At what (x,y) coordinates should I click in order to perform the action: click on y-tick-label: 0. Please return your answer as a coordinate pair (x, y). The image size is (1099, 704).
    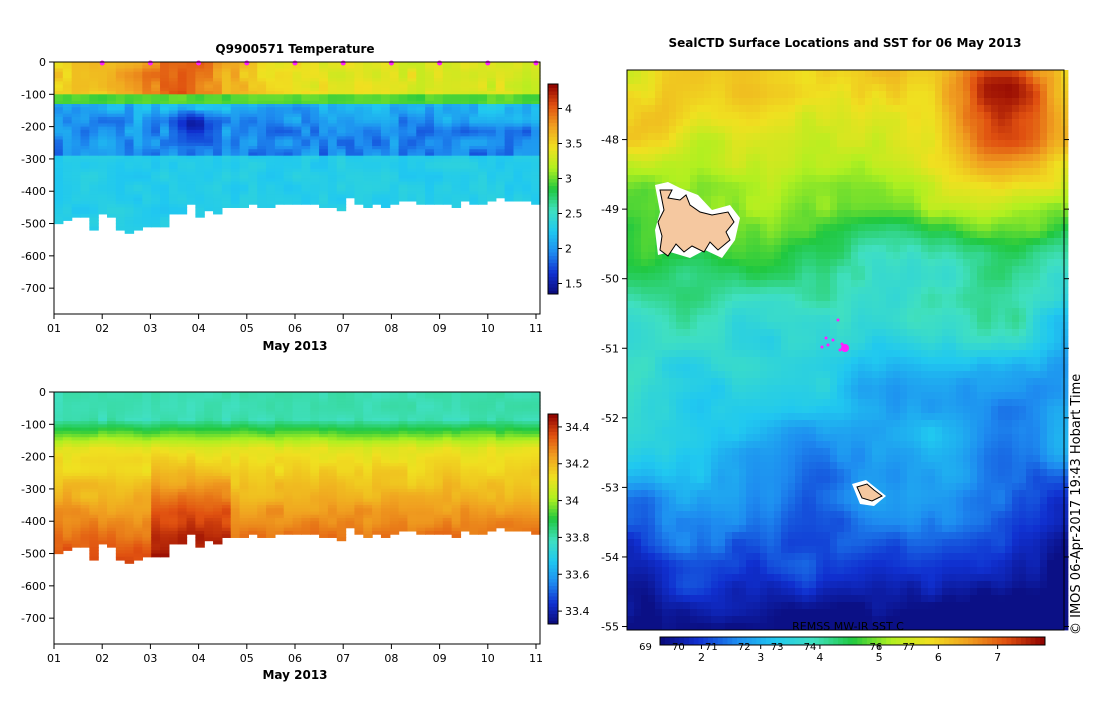
    Looking at the image, I should click on (42, 62).